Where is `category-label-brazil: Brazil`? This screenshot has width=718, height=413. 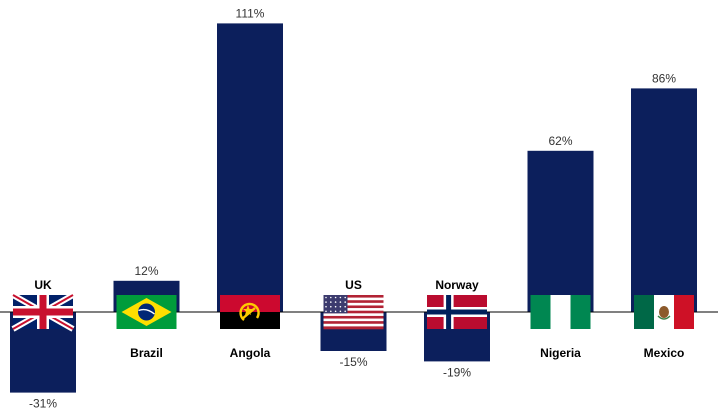
category-label-brazil: Brazil is located at coordinates (146, 353).